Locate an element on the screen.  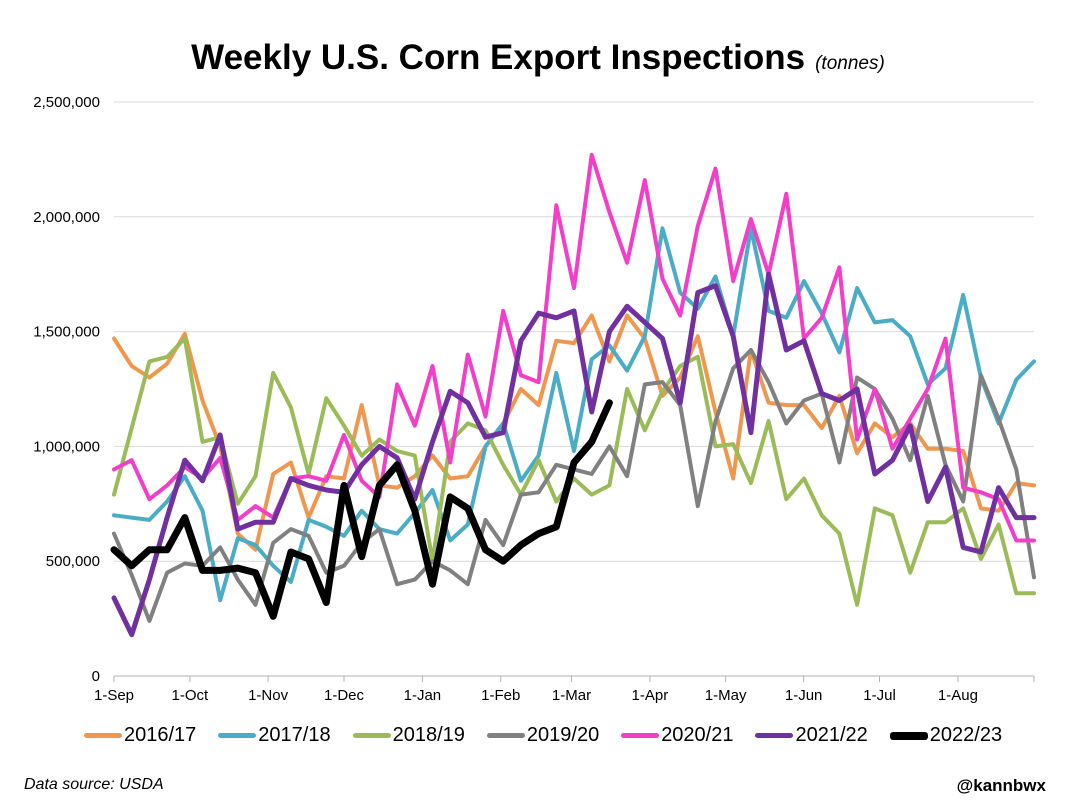
legend-item-2019-20: 2019/20 is located at coordinates (543, 735).